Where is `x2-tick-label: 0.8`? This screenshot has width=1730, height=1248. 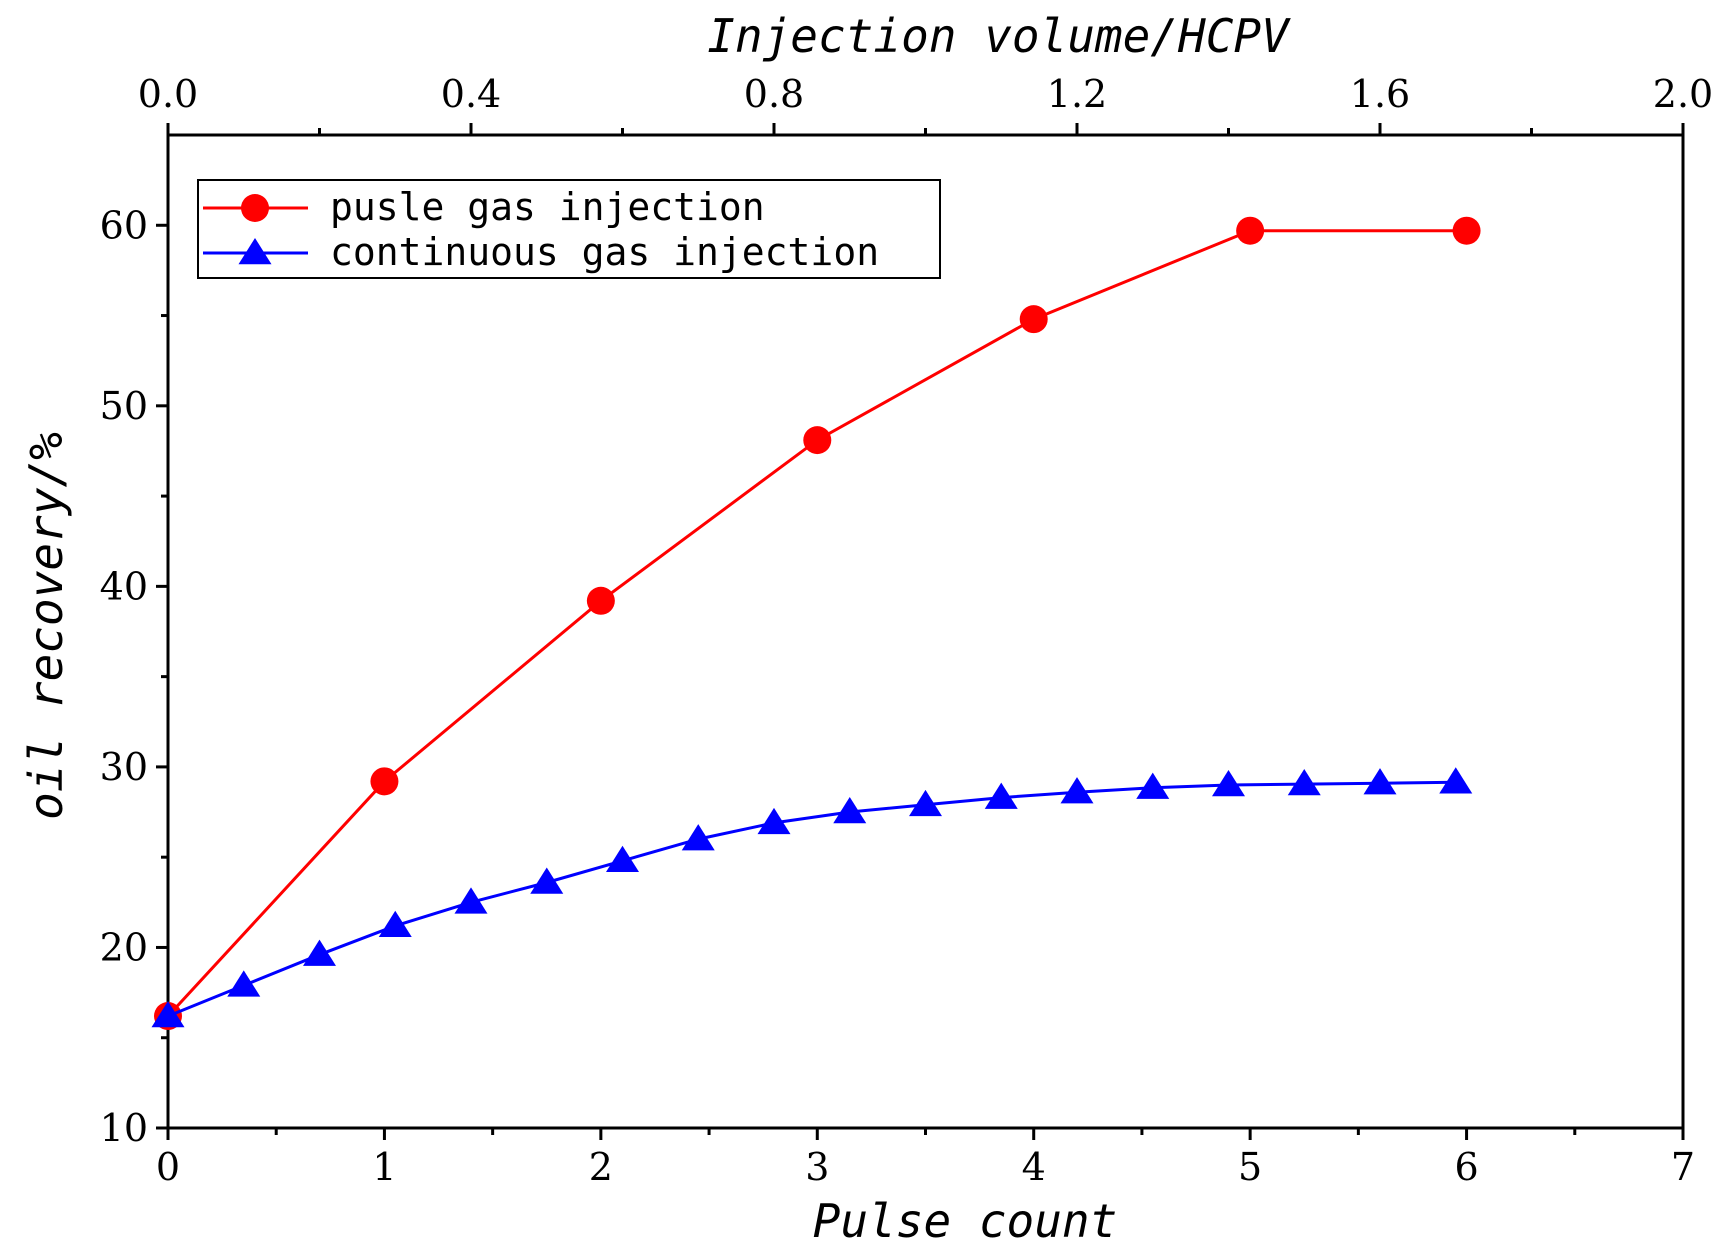
x2-tick-label: 0.8 is located at coordinates (774, 94).